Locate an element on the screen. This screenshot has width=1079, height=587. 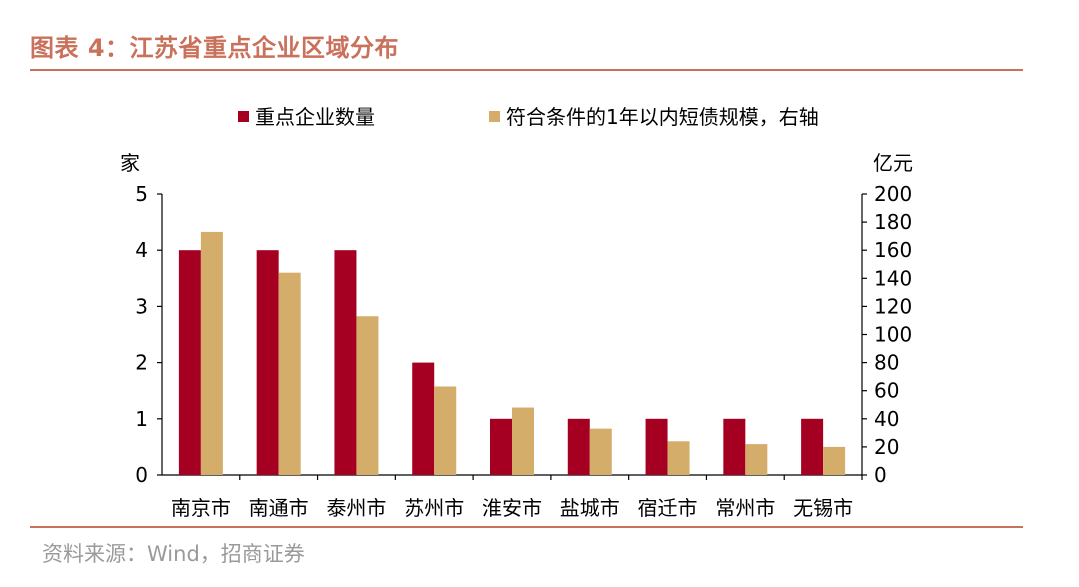
x-tick-label: 淮安市 is located at coordinates (512, 508).